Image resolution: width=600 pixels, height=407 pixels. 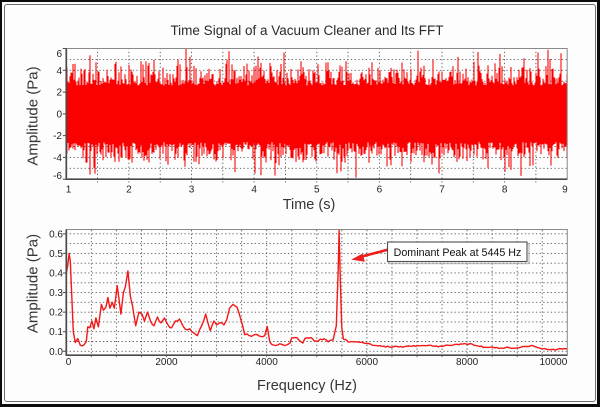 I want to click on svg-text: 0.2, so click(x=56, y=313).